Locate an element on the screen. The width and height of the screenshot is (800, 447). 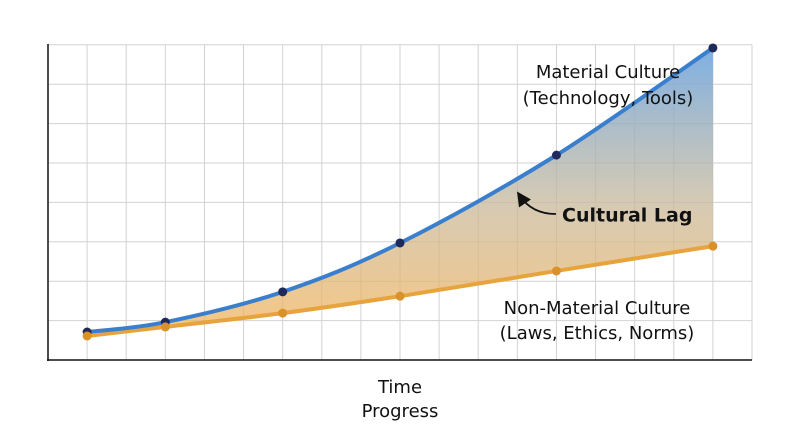
x-axis-label: Time is located at coordinates (399, 387).